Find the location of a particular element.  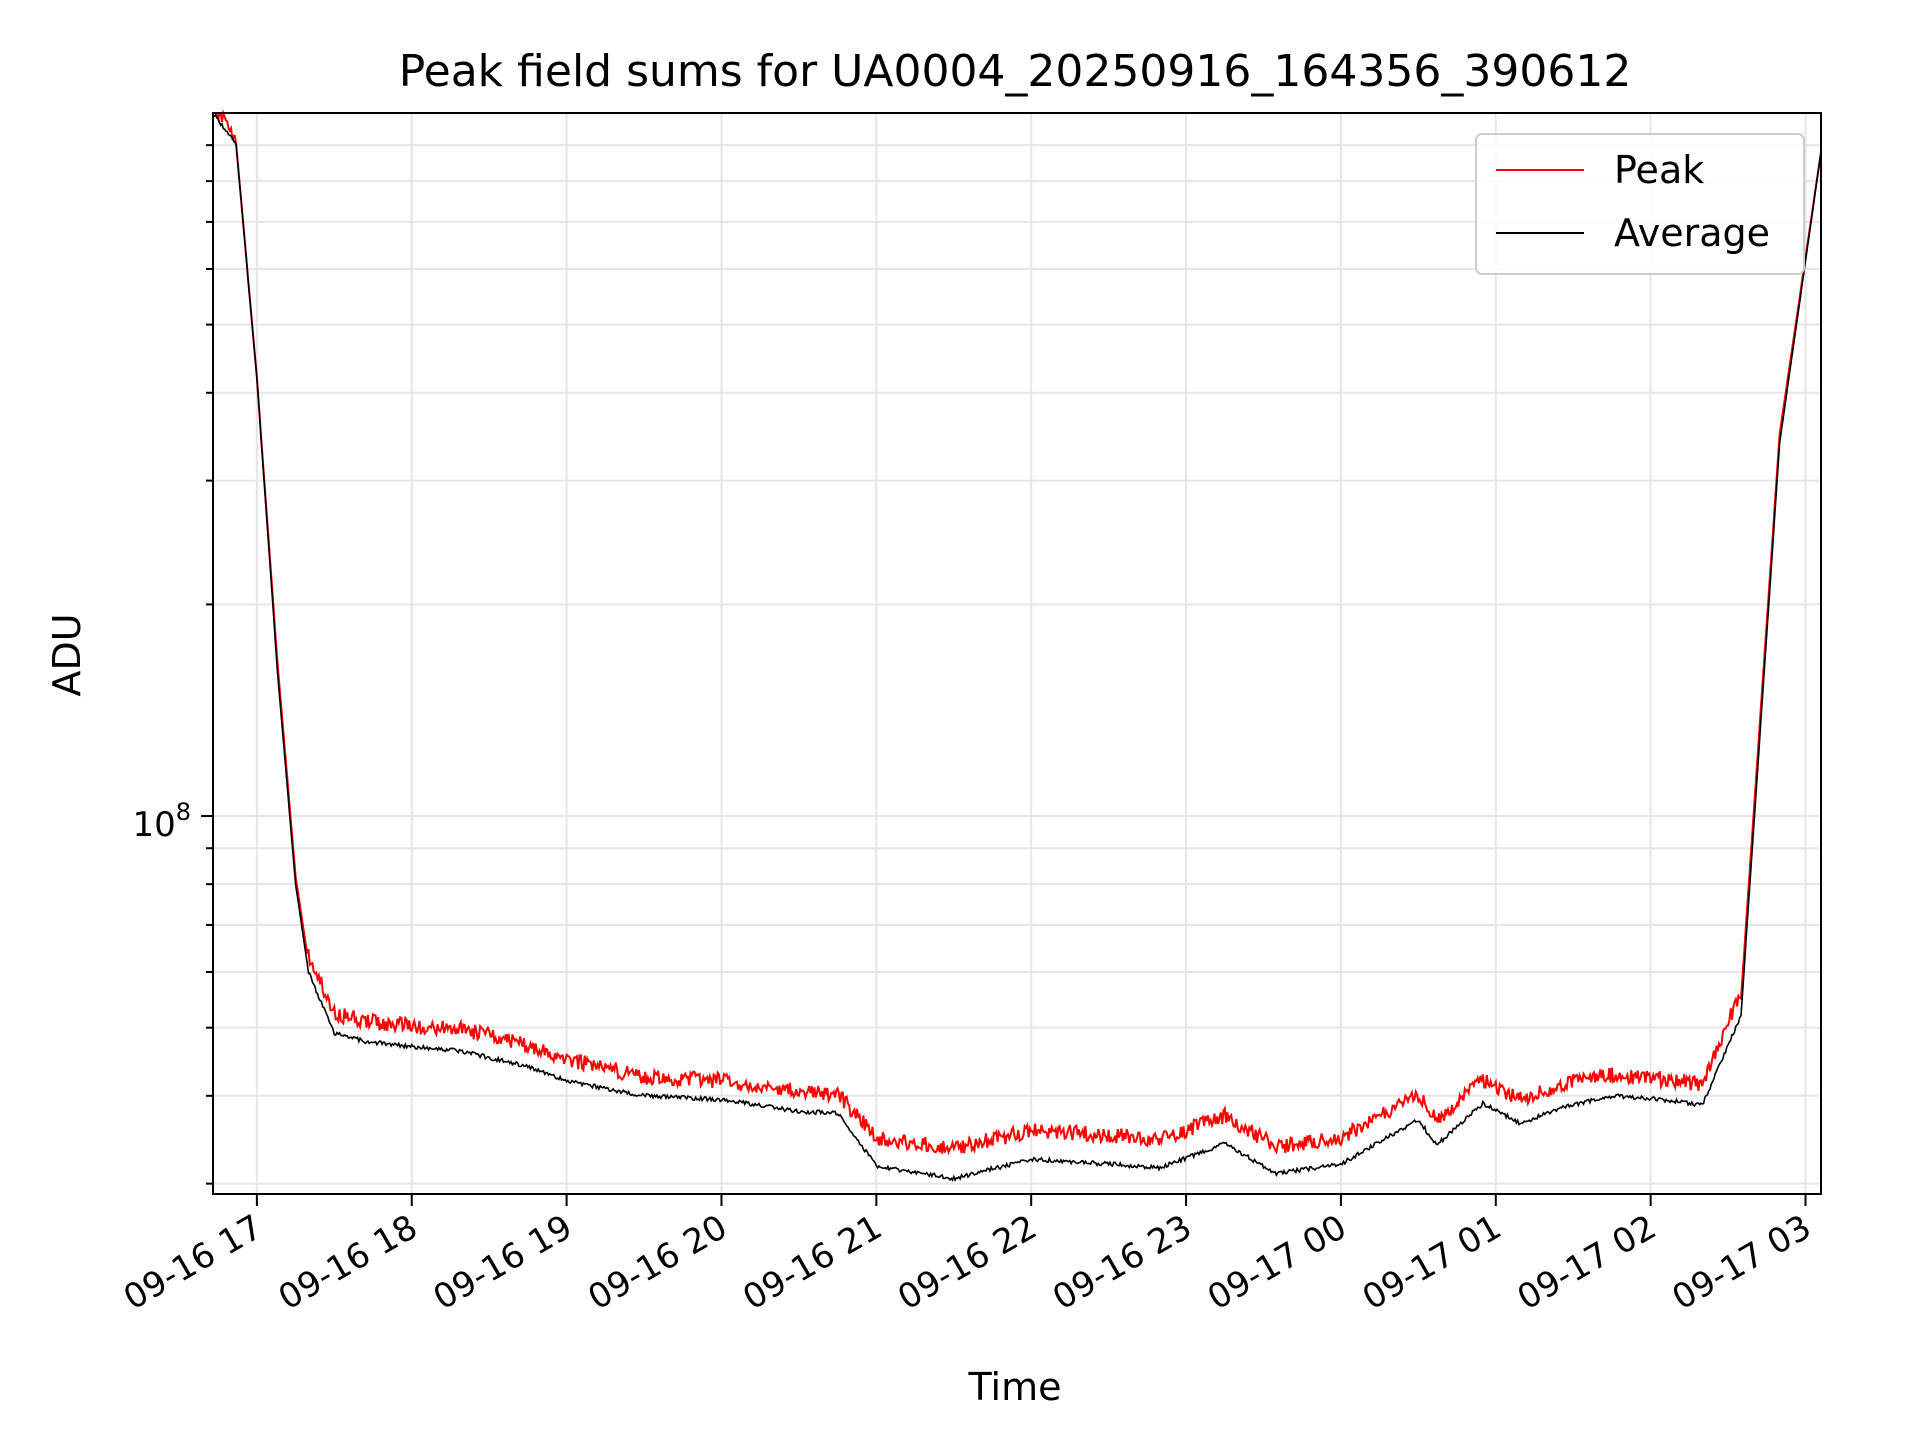

legend: Peak Average is located at coordinates (1640, 204).